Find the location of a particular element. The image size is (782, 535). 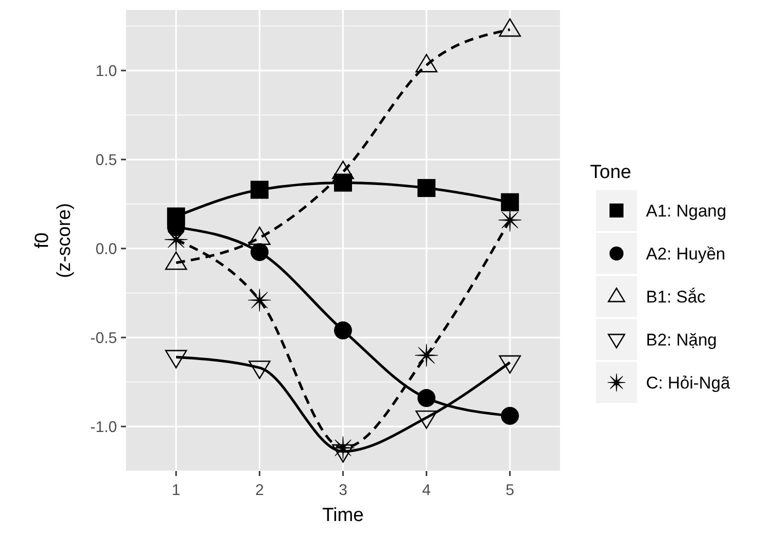

legend-label: B1: Sắc is located at coordinates (676, 296).